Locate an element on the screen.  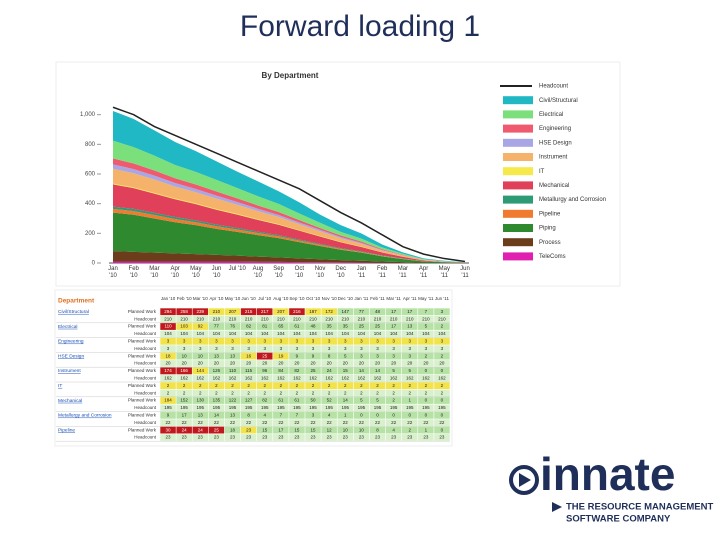
department-link: Mechanical is located at coordinates (70, 401).